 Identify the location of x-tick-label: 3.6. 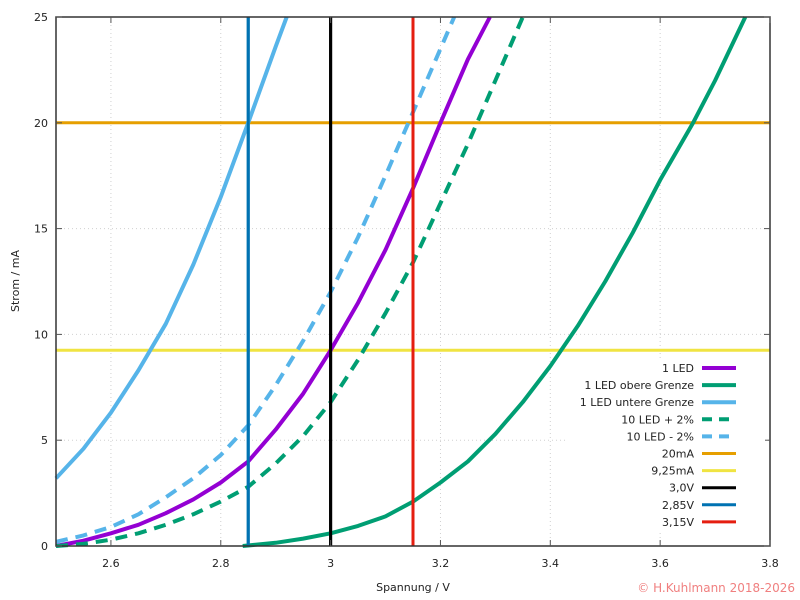
(660, 563).